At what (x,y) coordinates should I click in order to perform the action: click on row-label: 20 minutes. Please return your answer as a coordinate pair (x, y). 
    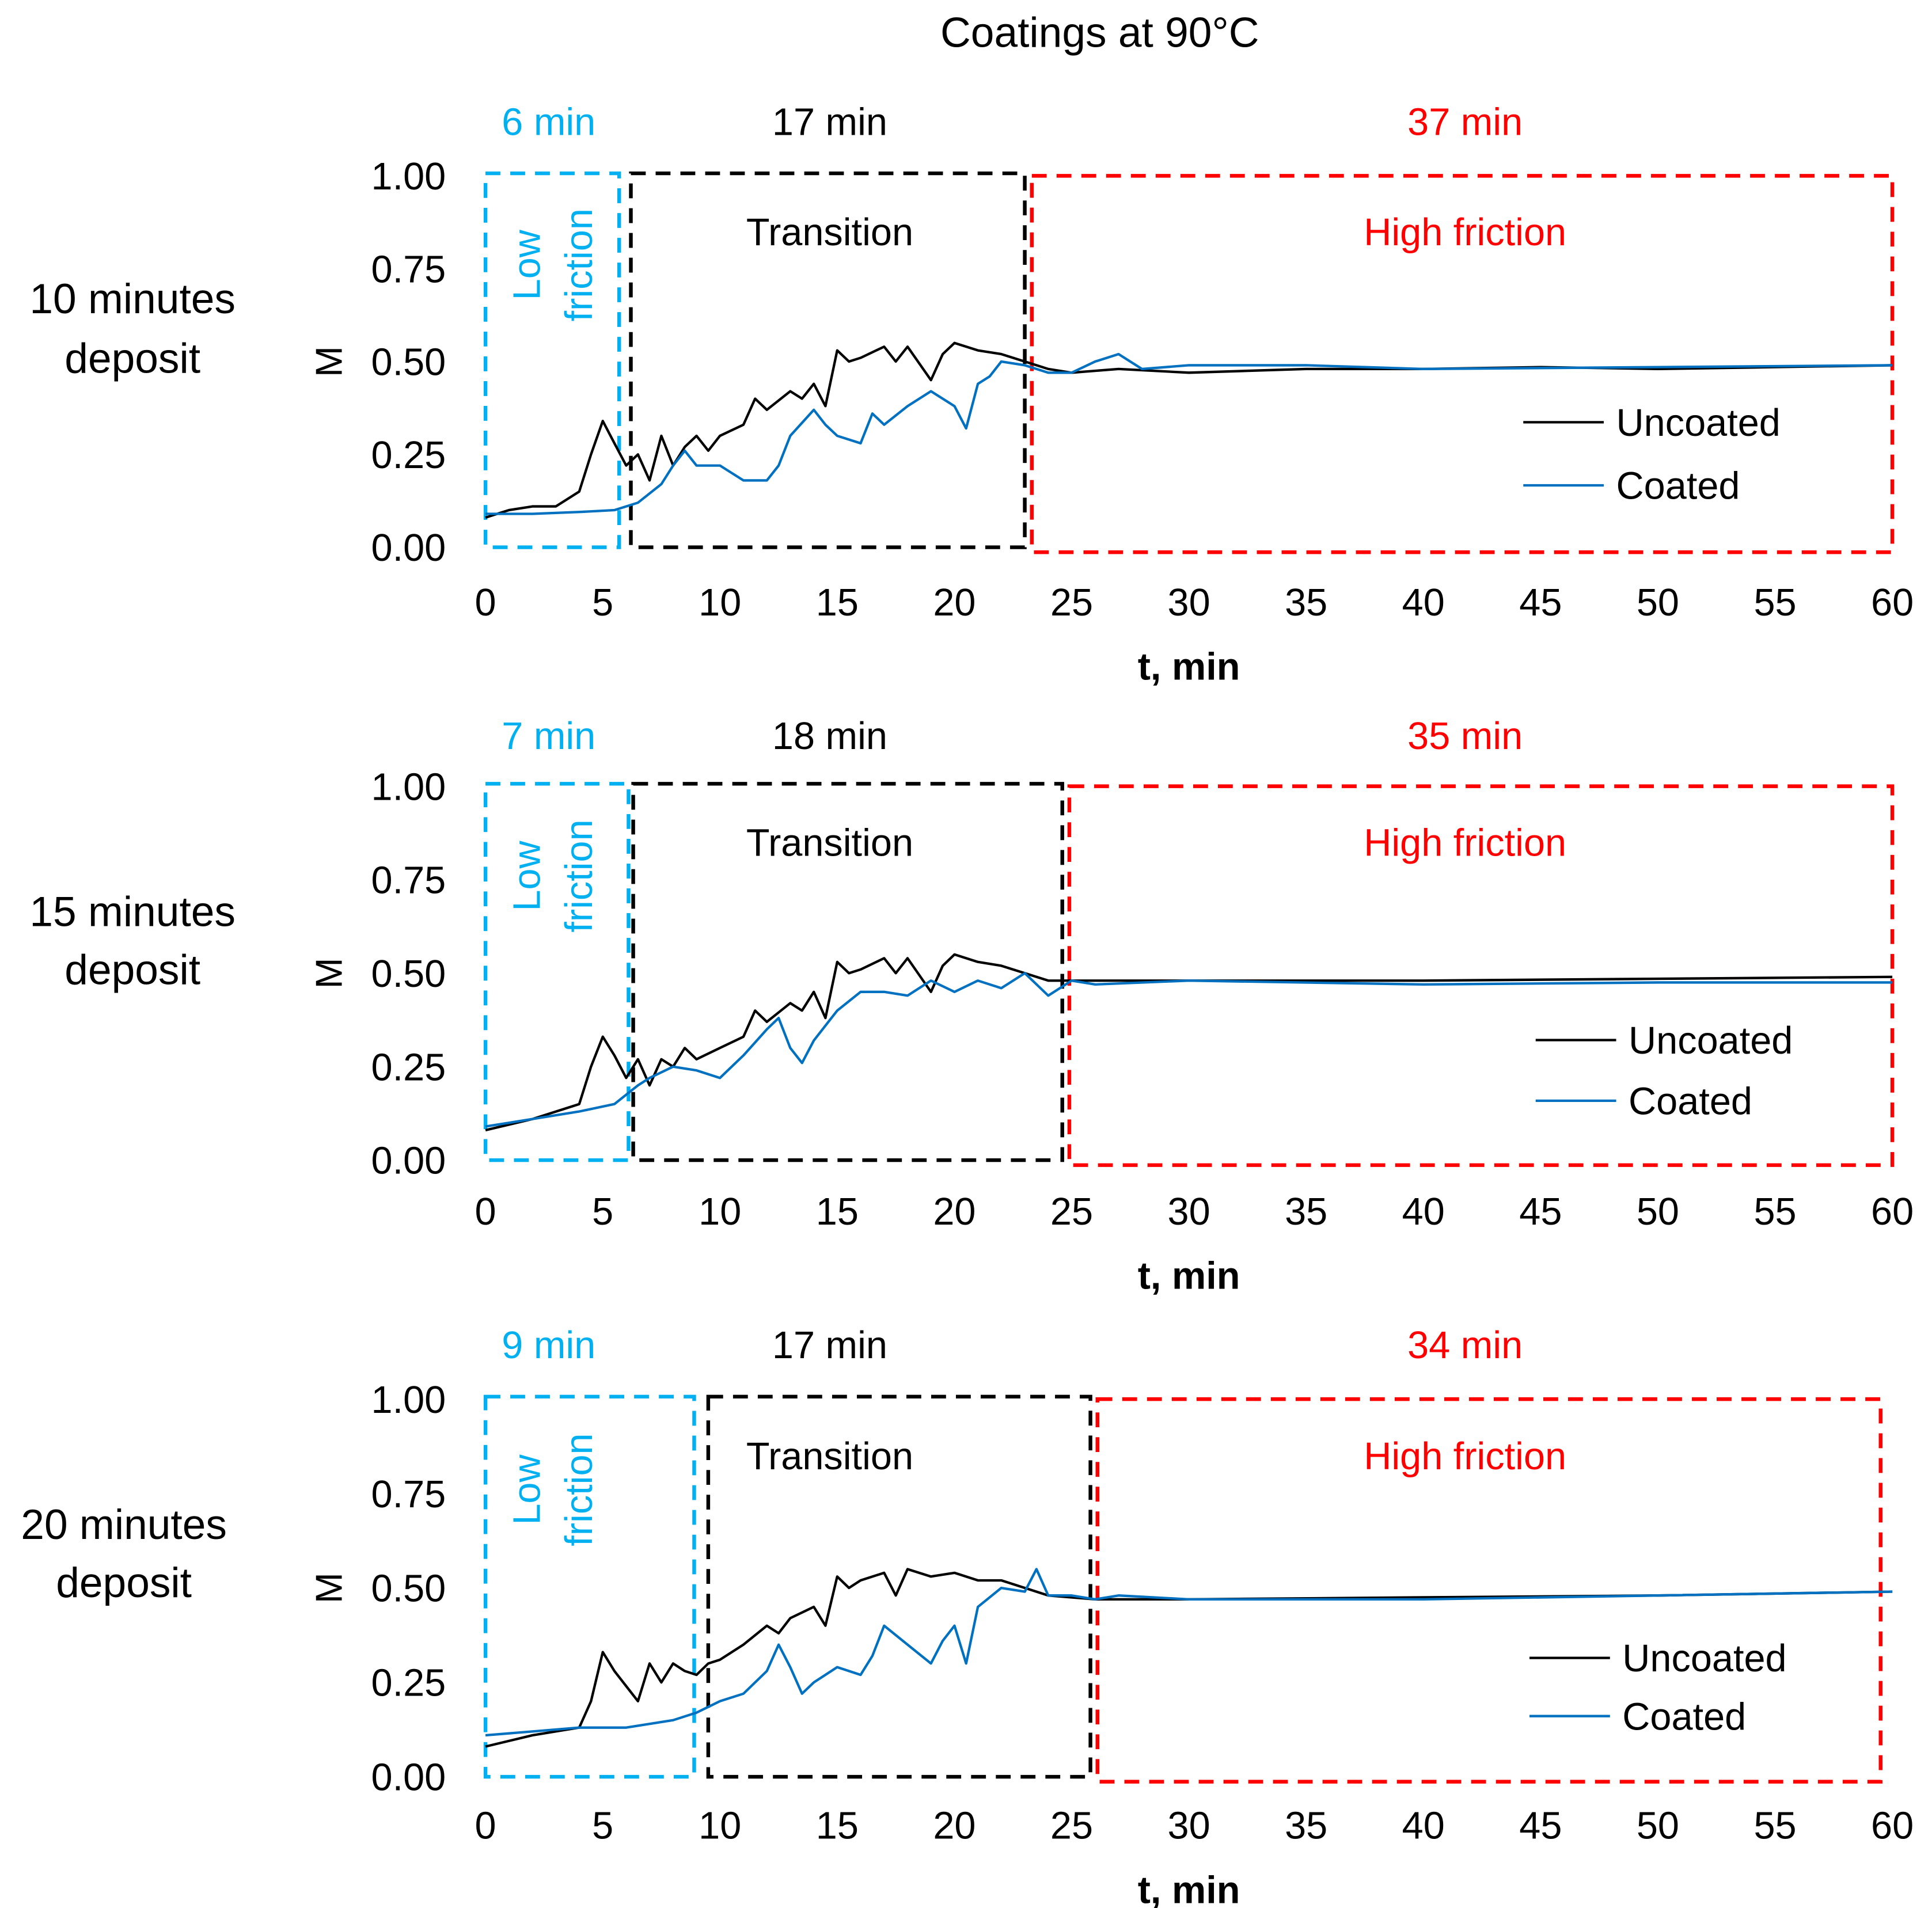
    Looking at the image, I should click on (124, 1525).